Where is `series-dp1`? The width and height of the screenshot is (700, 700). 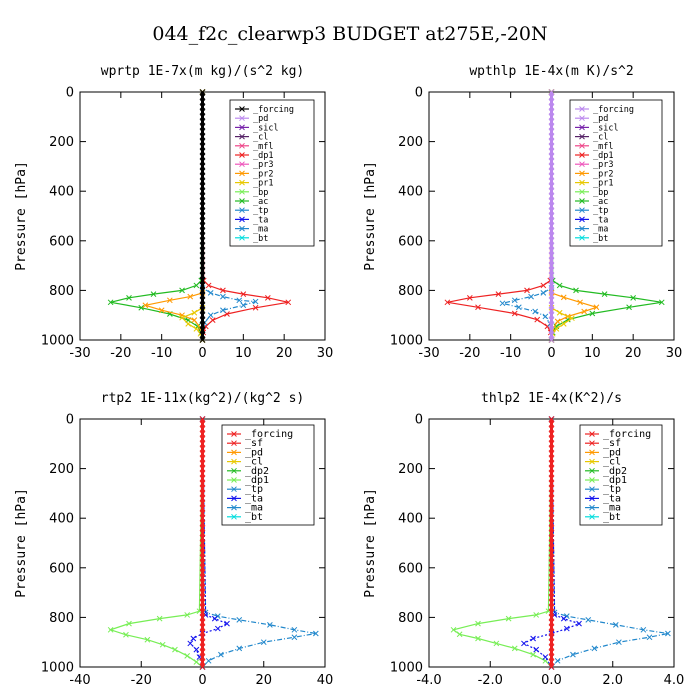 series-dp1 is located at coordinates (502, 543).